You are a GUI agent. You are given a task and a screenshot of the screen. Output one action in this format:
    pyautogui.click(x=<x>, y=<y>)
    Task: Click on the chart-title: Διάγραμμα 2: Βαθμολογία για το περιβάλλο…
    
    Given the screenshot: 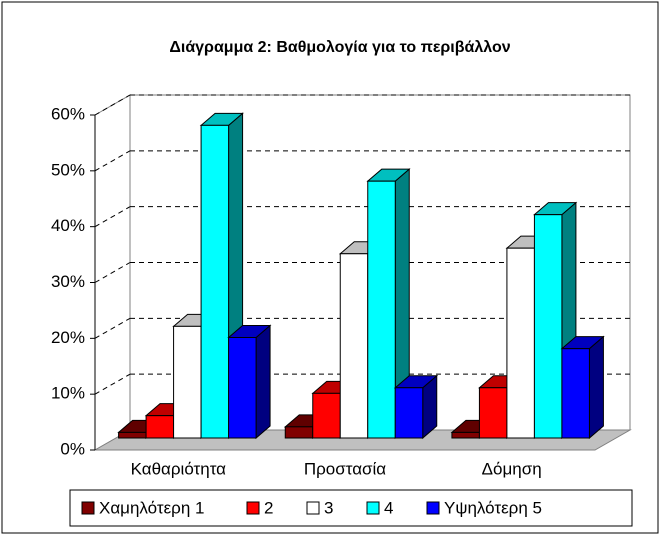 What is the action you would take?
    pyautogui.click(x=339, y=47)
    